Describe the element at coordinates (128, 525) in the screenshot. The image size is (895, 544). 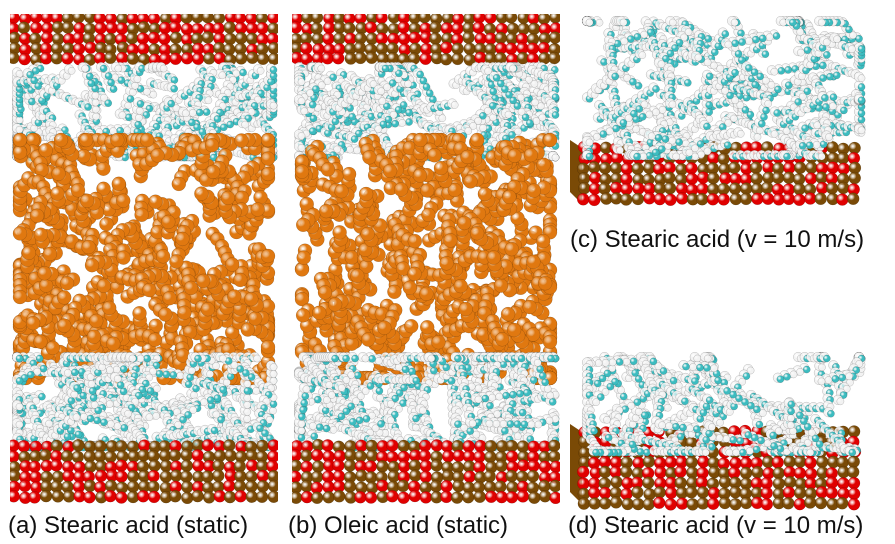
I see `caption-a: (a) Stearic acid (static)` at that location.